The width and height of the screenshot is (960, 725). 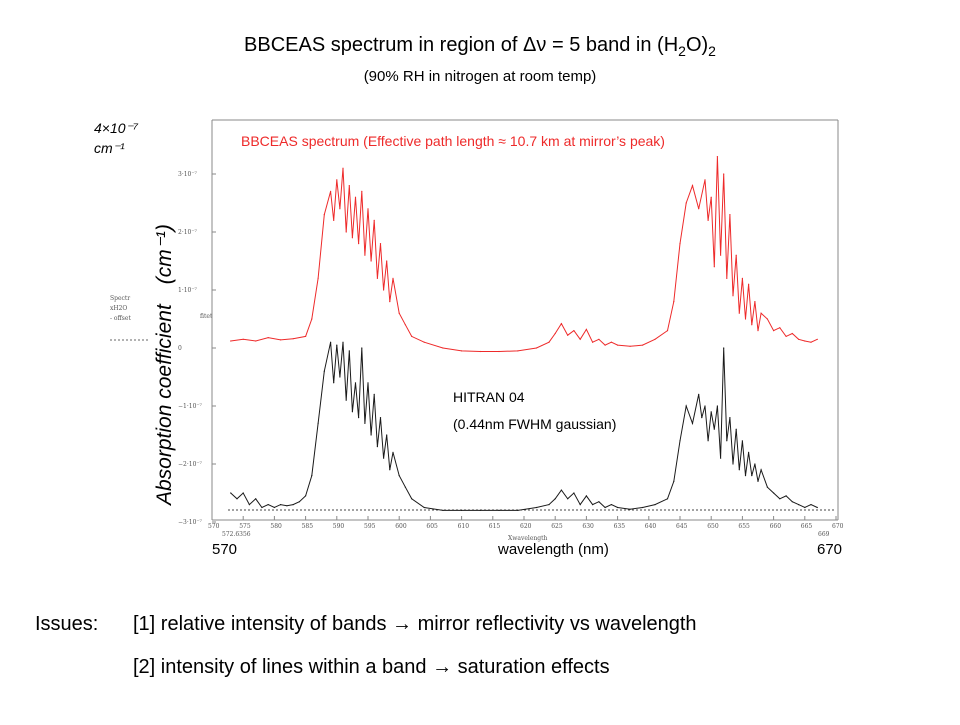 What do you see at coordinates (776, 526) in the screenshot?
I see `x-tick-label: 660` at bounding box center [776, 526].